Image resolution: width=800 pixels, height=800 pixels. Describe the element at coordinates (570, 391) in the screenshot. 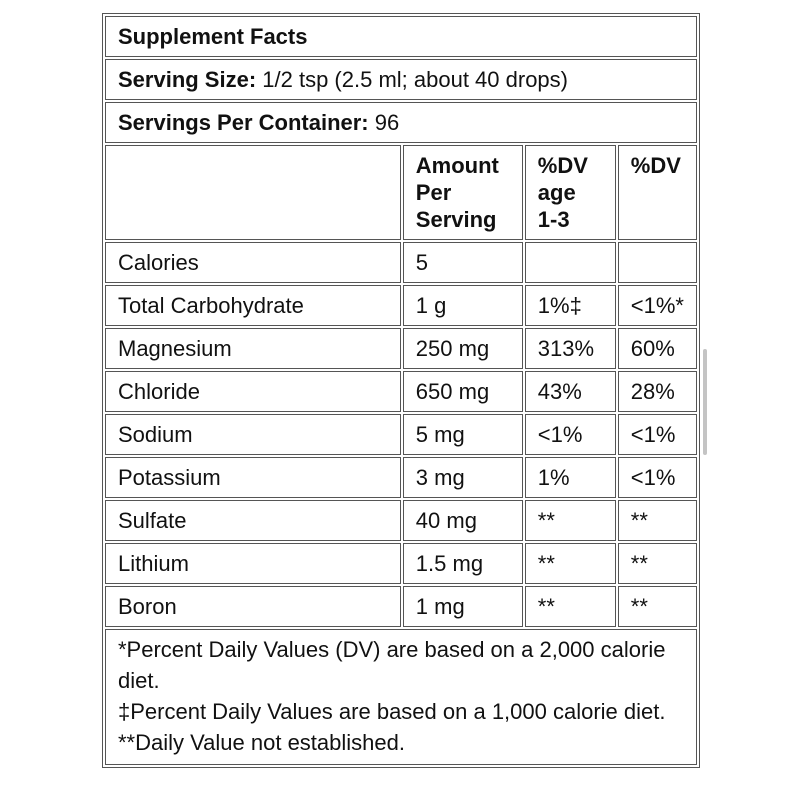

I see `cell-dv-child: 43%` at that location.